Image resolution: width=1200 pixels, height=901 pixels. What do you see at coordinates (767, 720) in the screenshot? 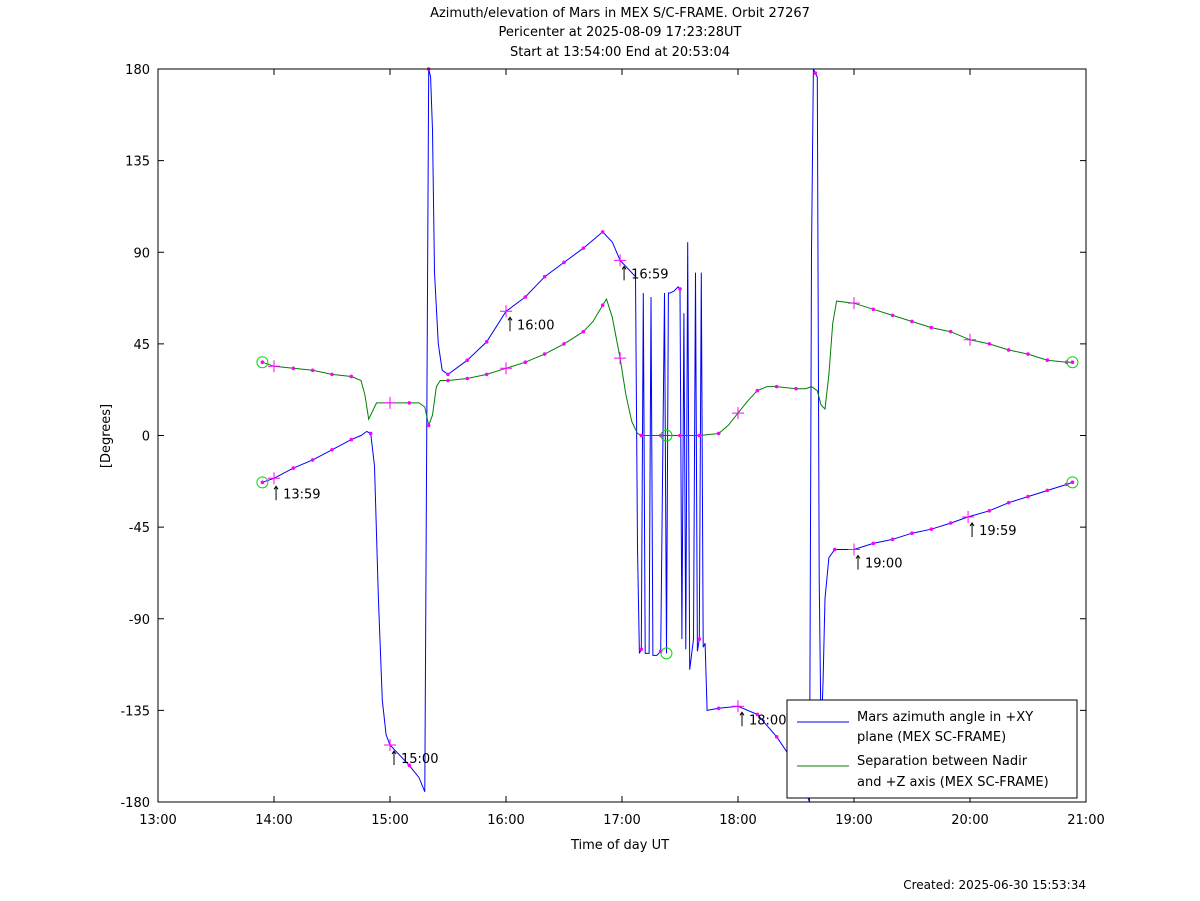
I see `annotation-label: 18:00` at bounding box center [767, 720].